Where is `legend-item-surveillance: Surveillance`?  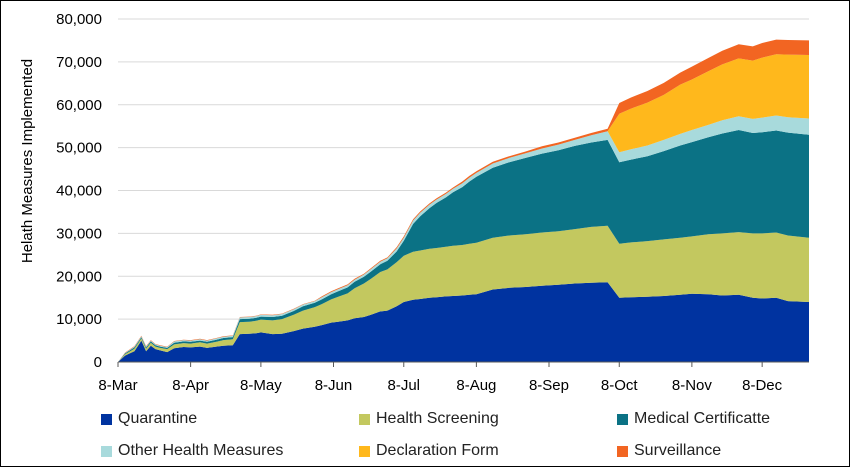 legend-item-surveillance: Surveillance is located at coordinates (729, 451).